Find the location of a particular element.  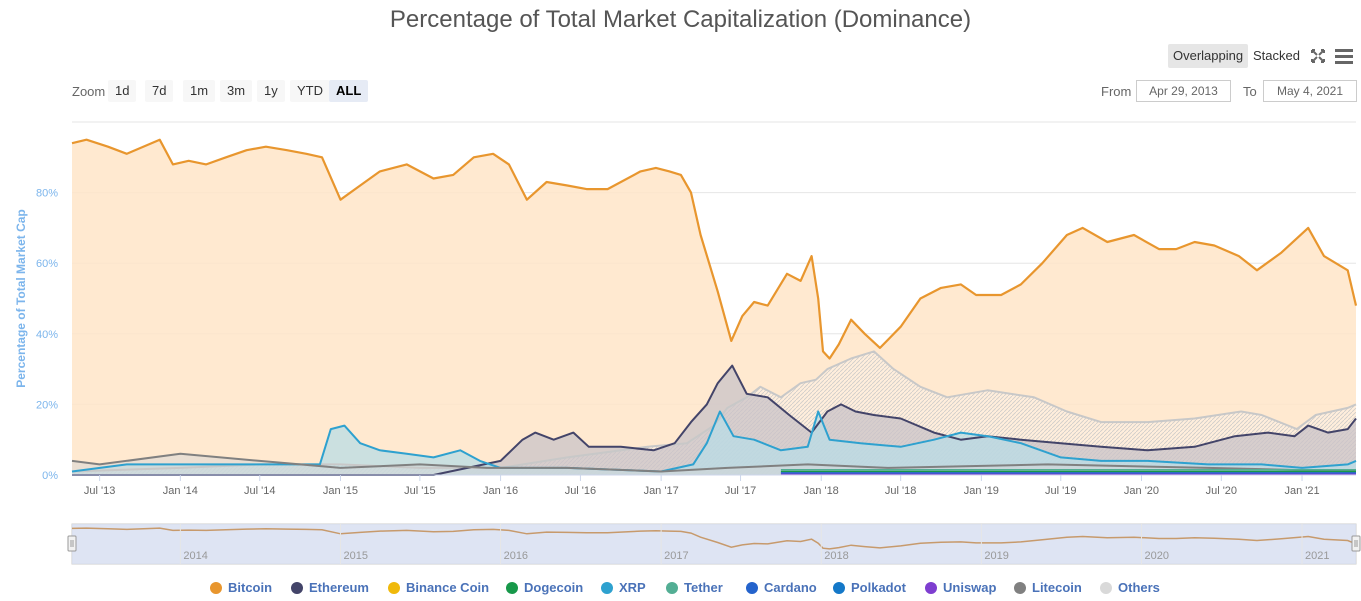

overlapping-toggle: Overlapping is located at coordinates (1208, 56).